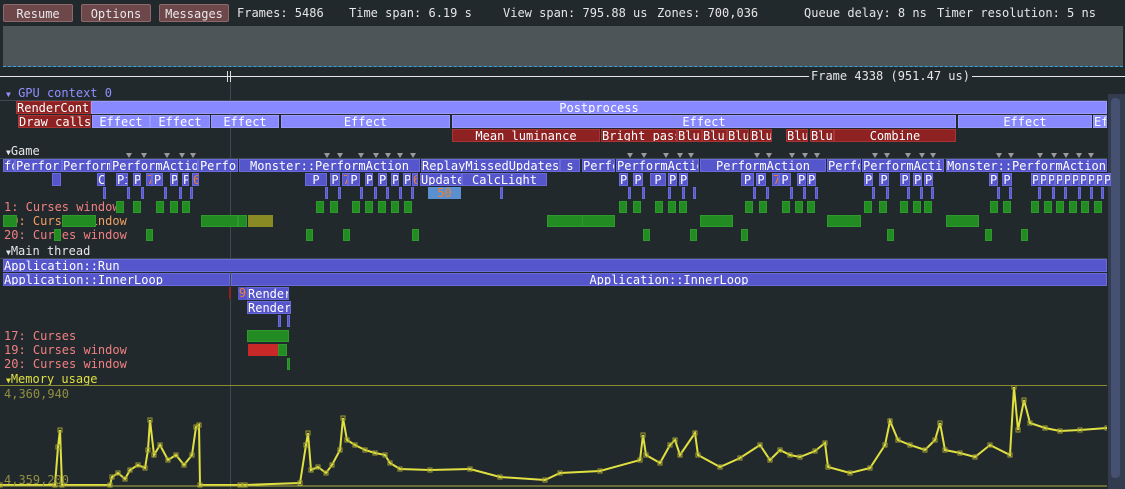 The width and height of the screenshot is (1125, 489). Describe the element at coordinates (844, 165) in the screenshot. I see `game-zone: Perfc` at that location.